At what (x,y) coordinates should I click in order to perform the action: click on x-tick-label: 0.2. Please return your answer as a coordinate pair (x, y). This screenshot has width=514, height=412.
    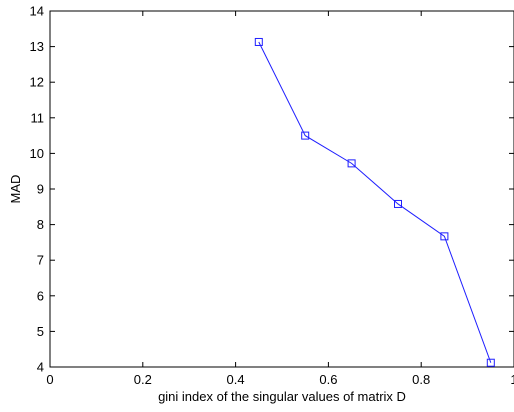
    Looking at the image, I should click on (143, 379).